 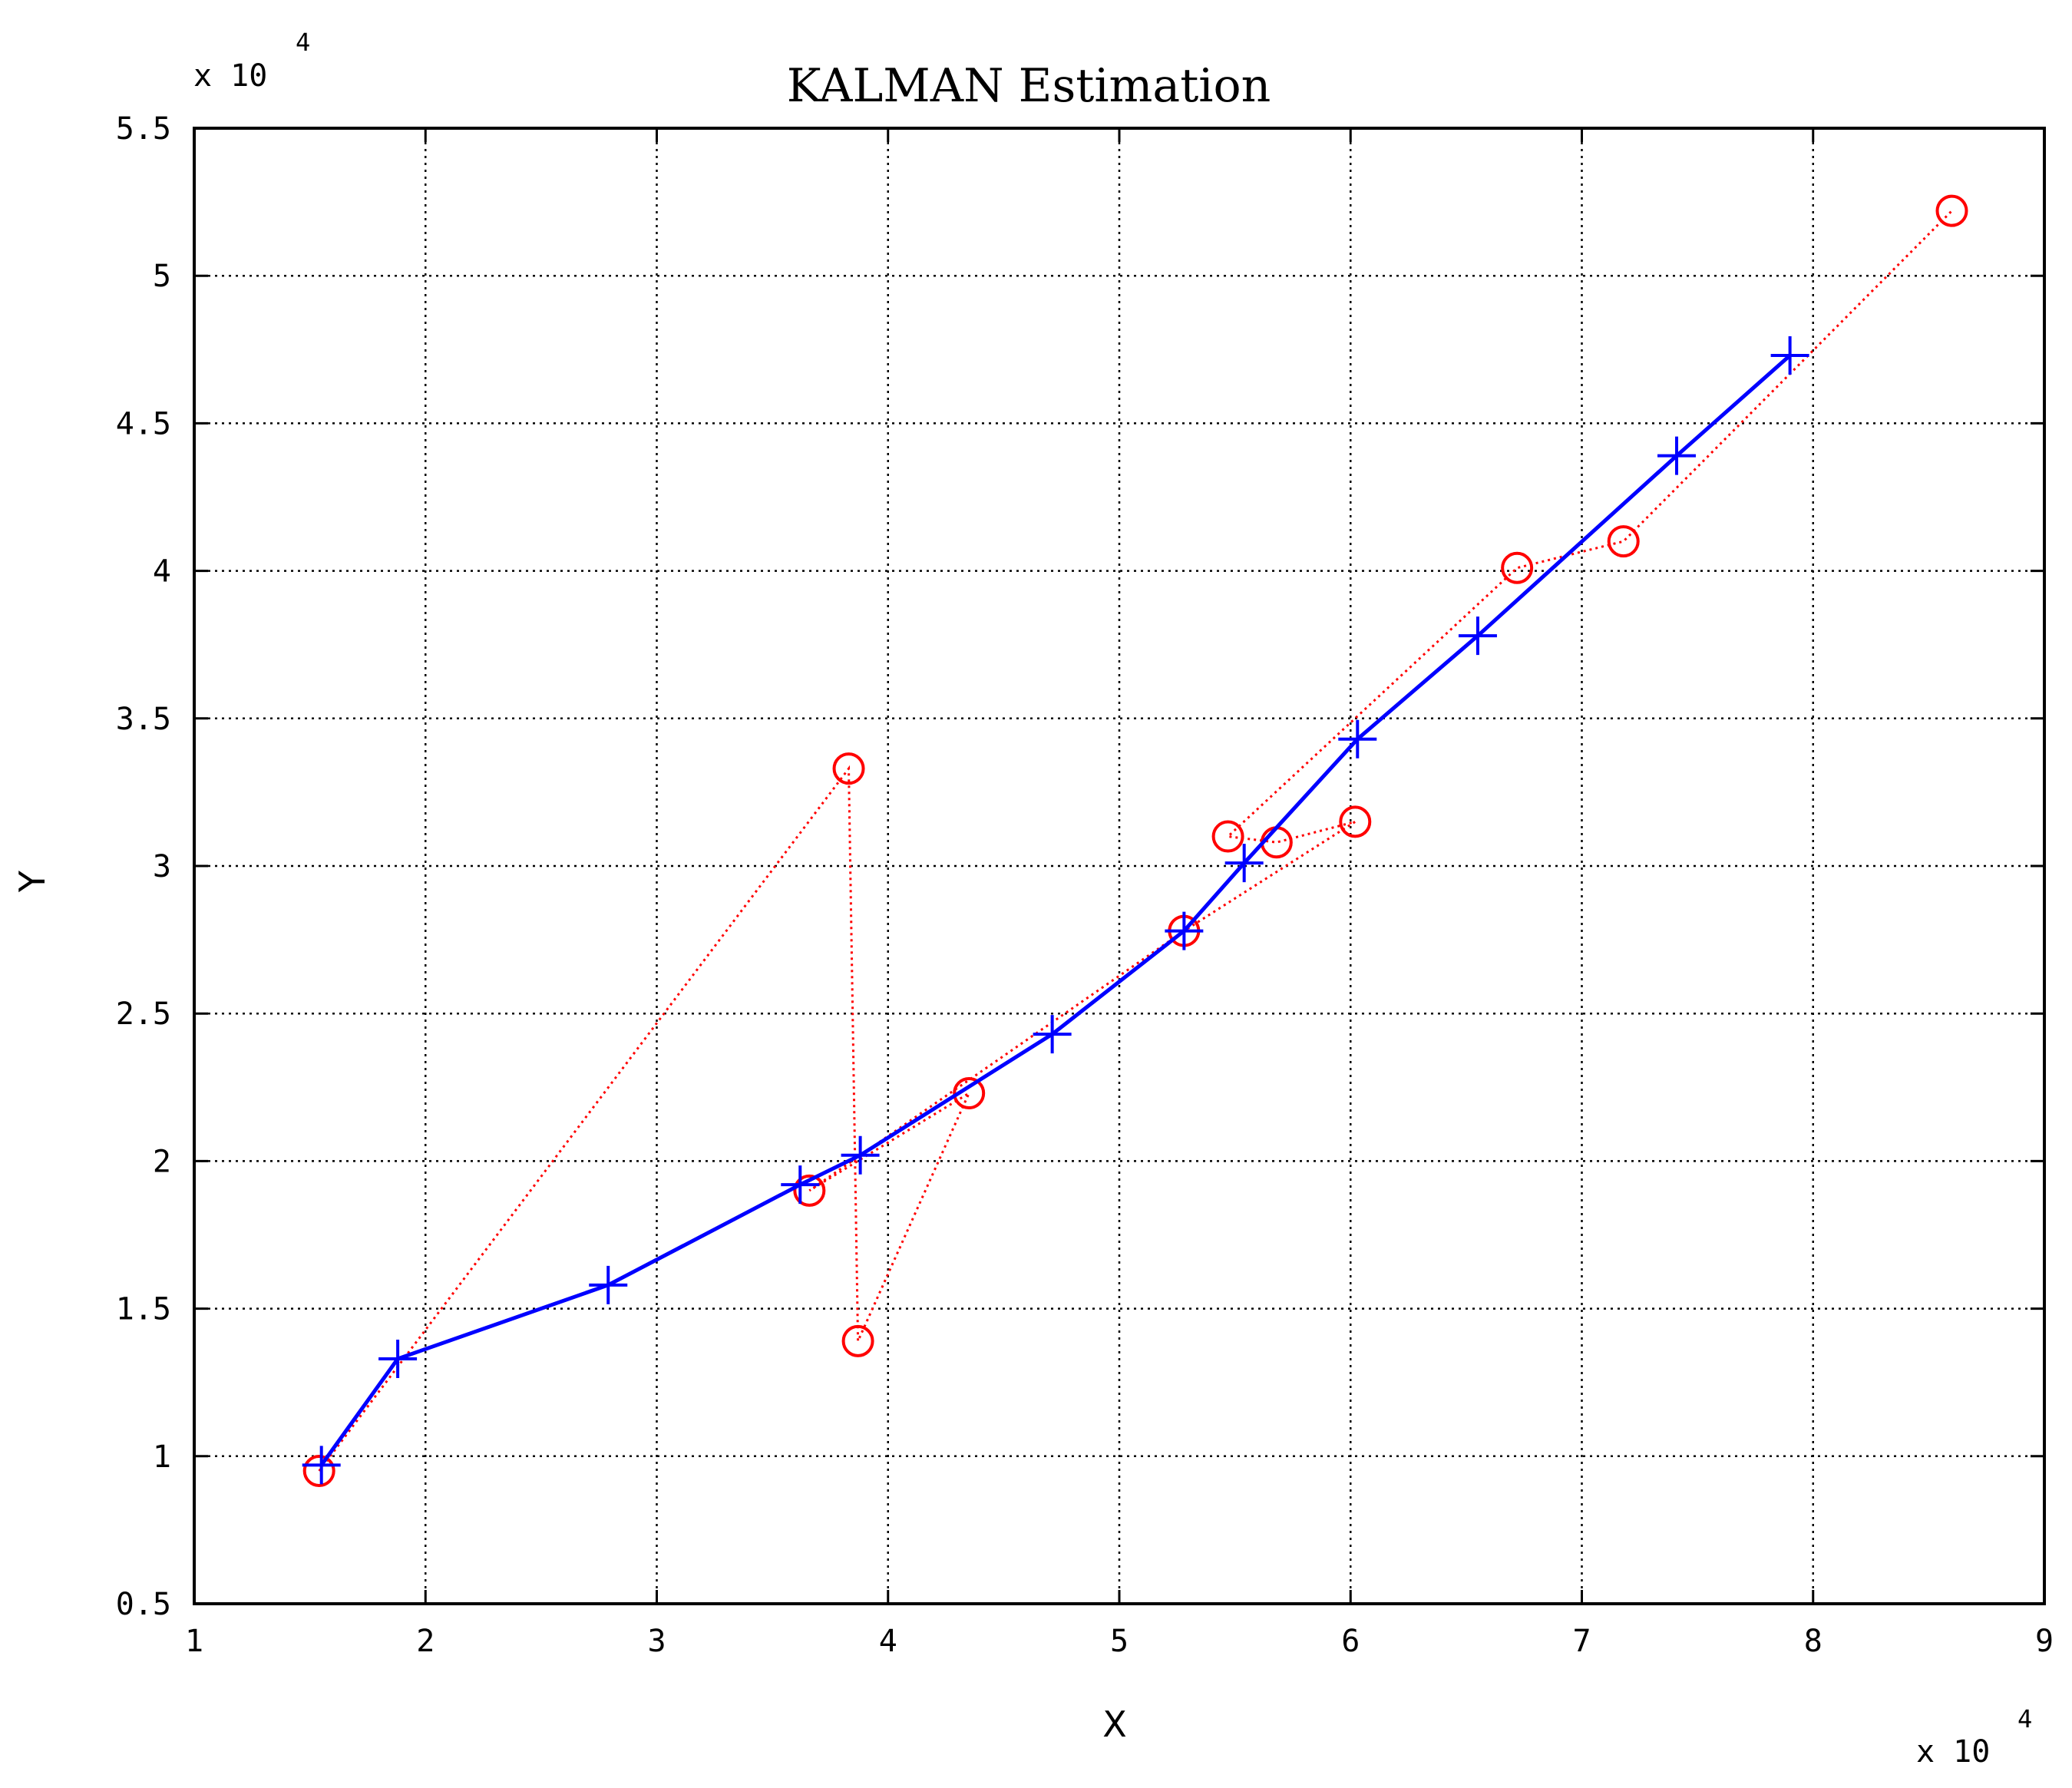 I want to click on chart-title: KALMAN Estimation, so click(x=1029, y=86).